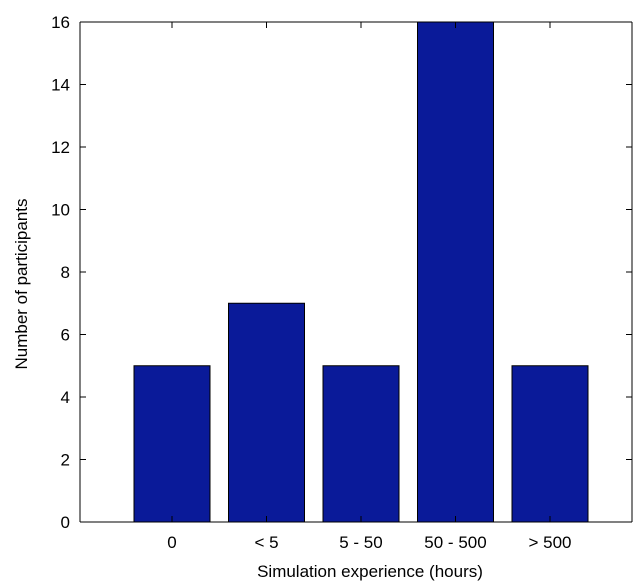  Describe the element at coordinates (21, 283) in the screenshot. I see `y-axis-label: Number of participants` at that location.